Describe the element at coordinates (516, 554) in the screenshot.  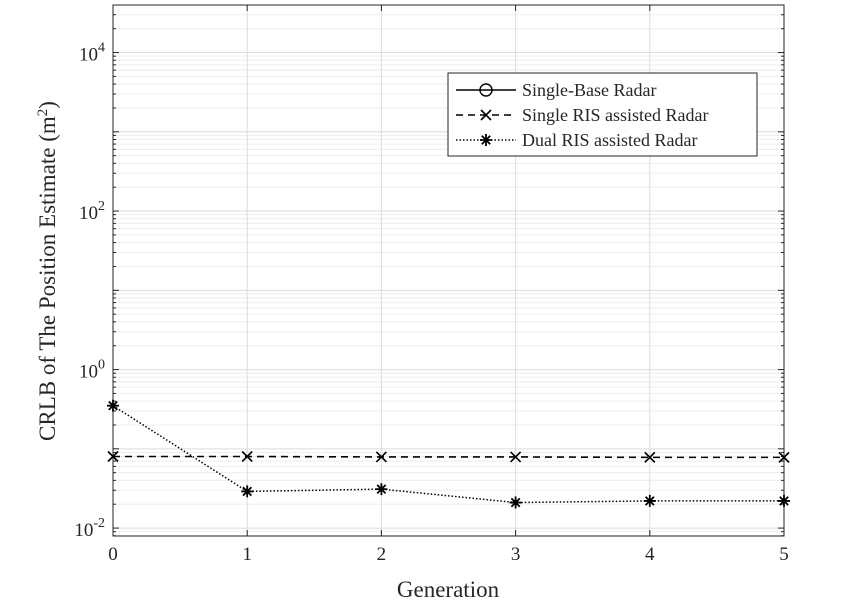
I see `x-tick-label: 3` at that location.